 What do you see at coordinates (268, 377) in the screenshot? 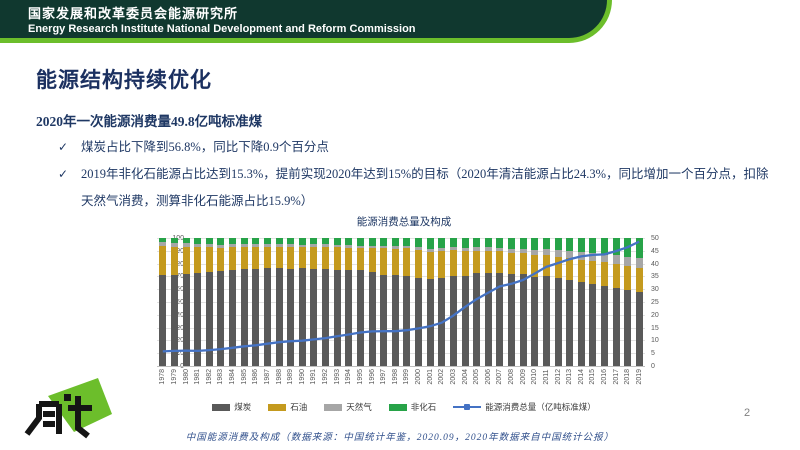
I see `x-label-slot: 1987` at bounding box center [268, 377].